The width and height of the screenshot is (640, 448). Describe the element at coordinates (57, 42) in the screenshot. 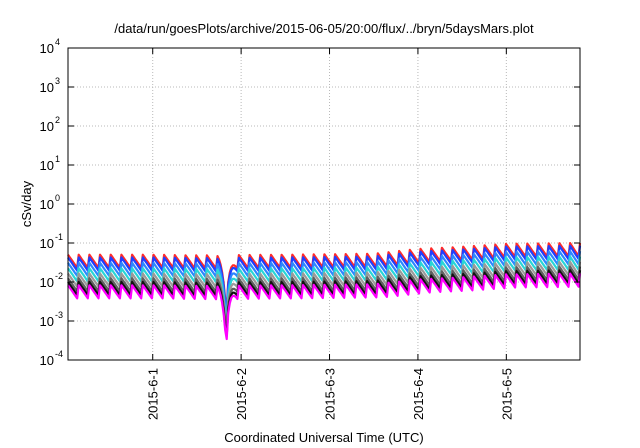

I see `y-tick-exponent: 4` at that location.